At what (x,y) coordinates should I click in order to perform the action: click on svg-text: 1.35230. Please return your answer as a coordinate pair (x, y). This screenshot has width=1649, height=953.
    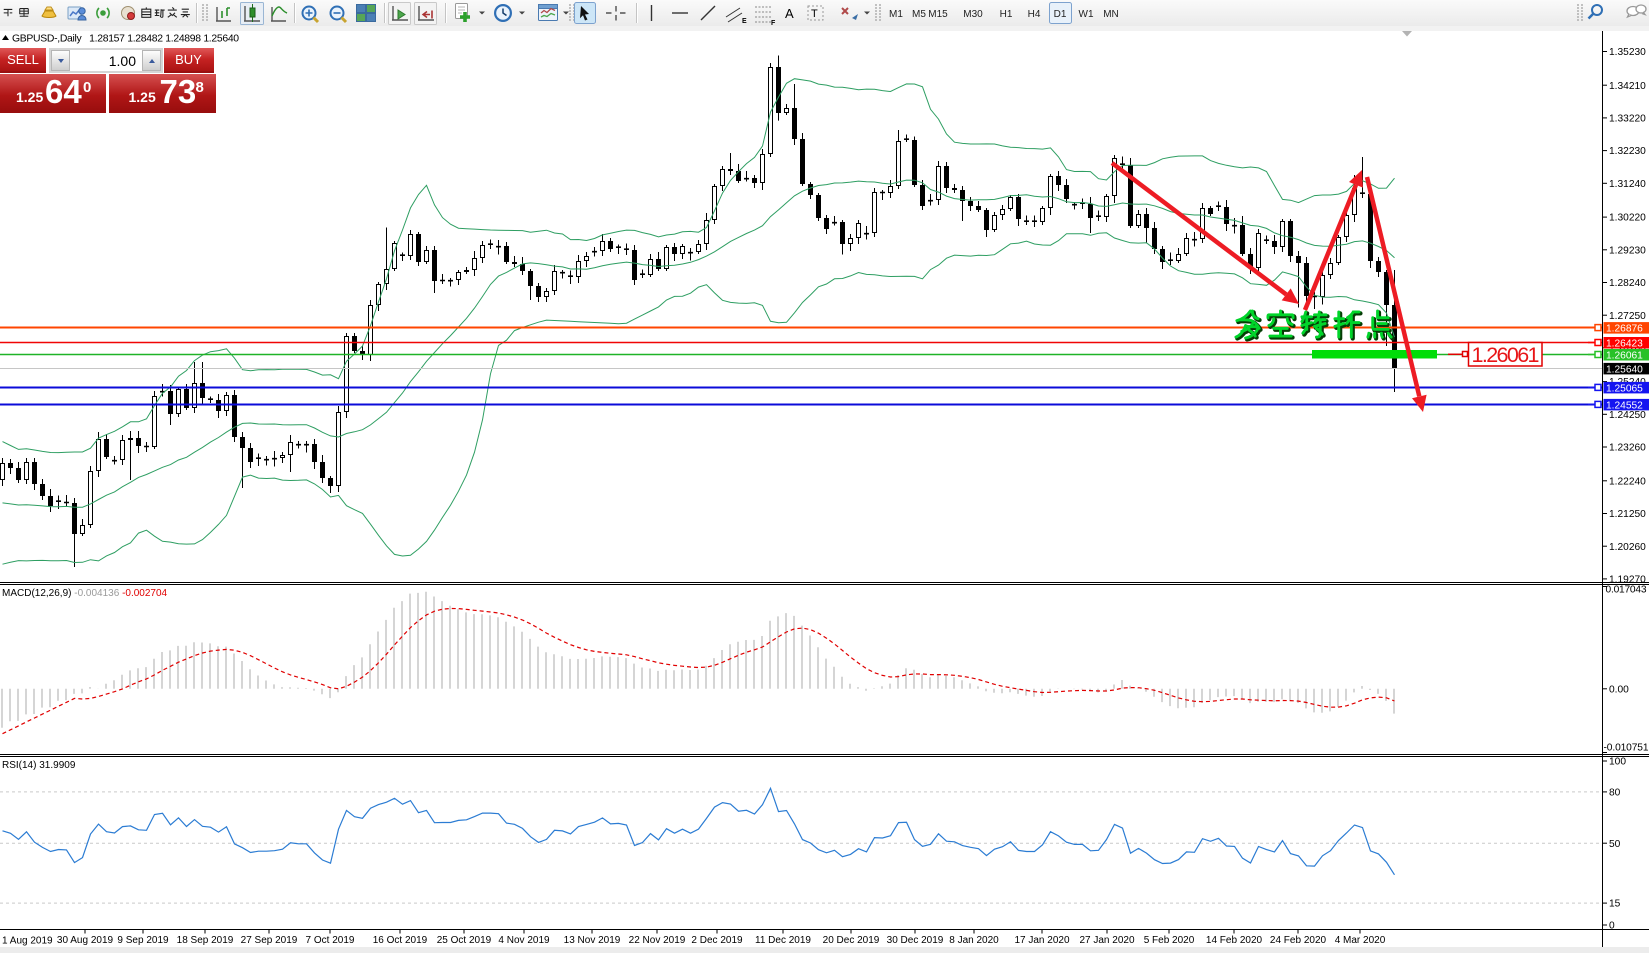
    Looking at the image, I should click on (1627, 52).